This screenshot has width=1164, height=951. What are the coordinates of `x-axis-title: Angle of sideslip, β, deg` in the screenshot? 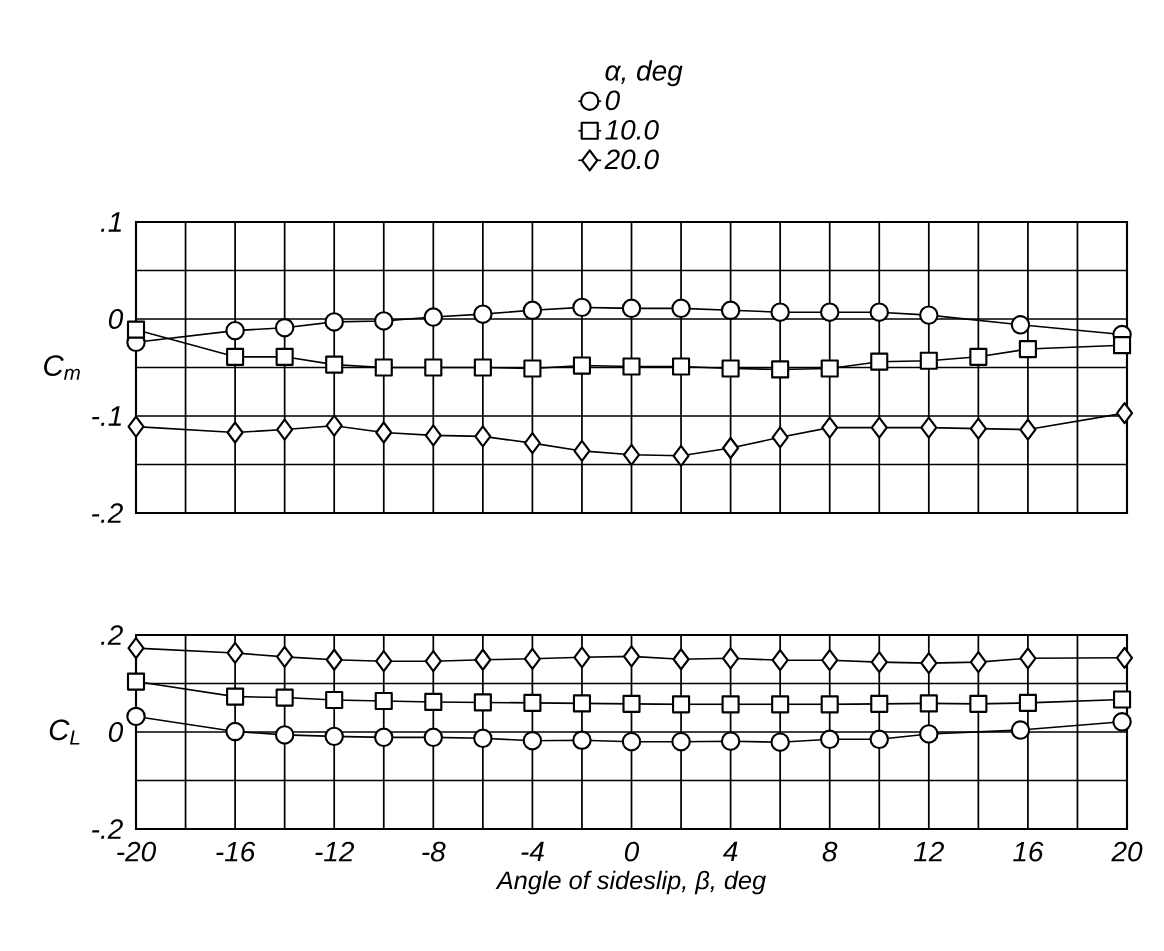 It's located at (630, 882).